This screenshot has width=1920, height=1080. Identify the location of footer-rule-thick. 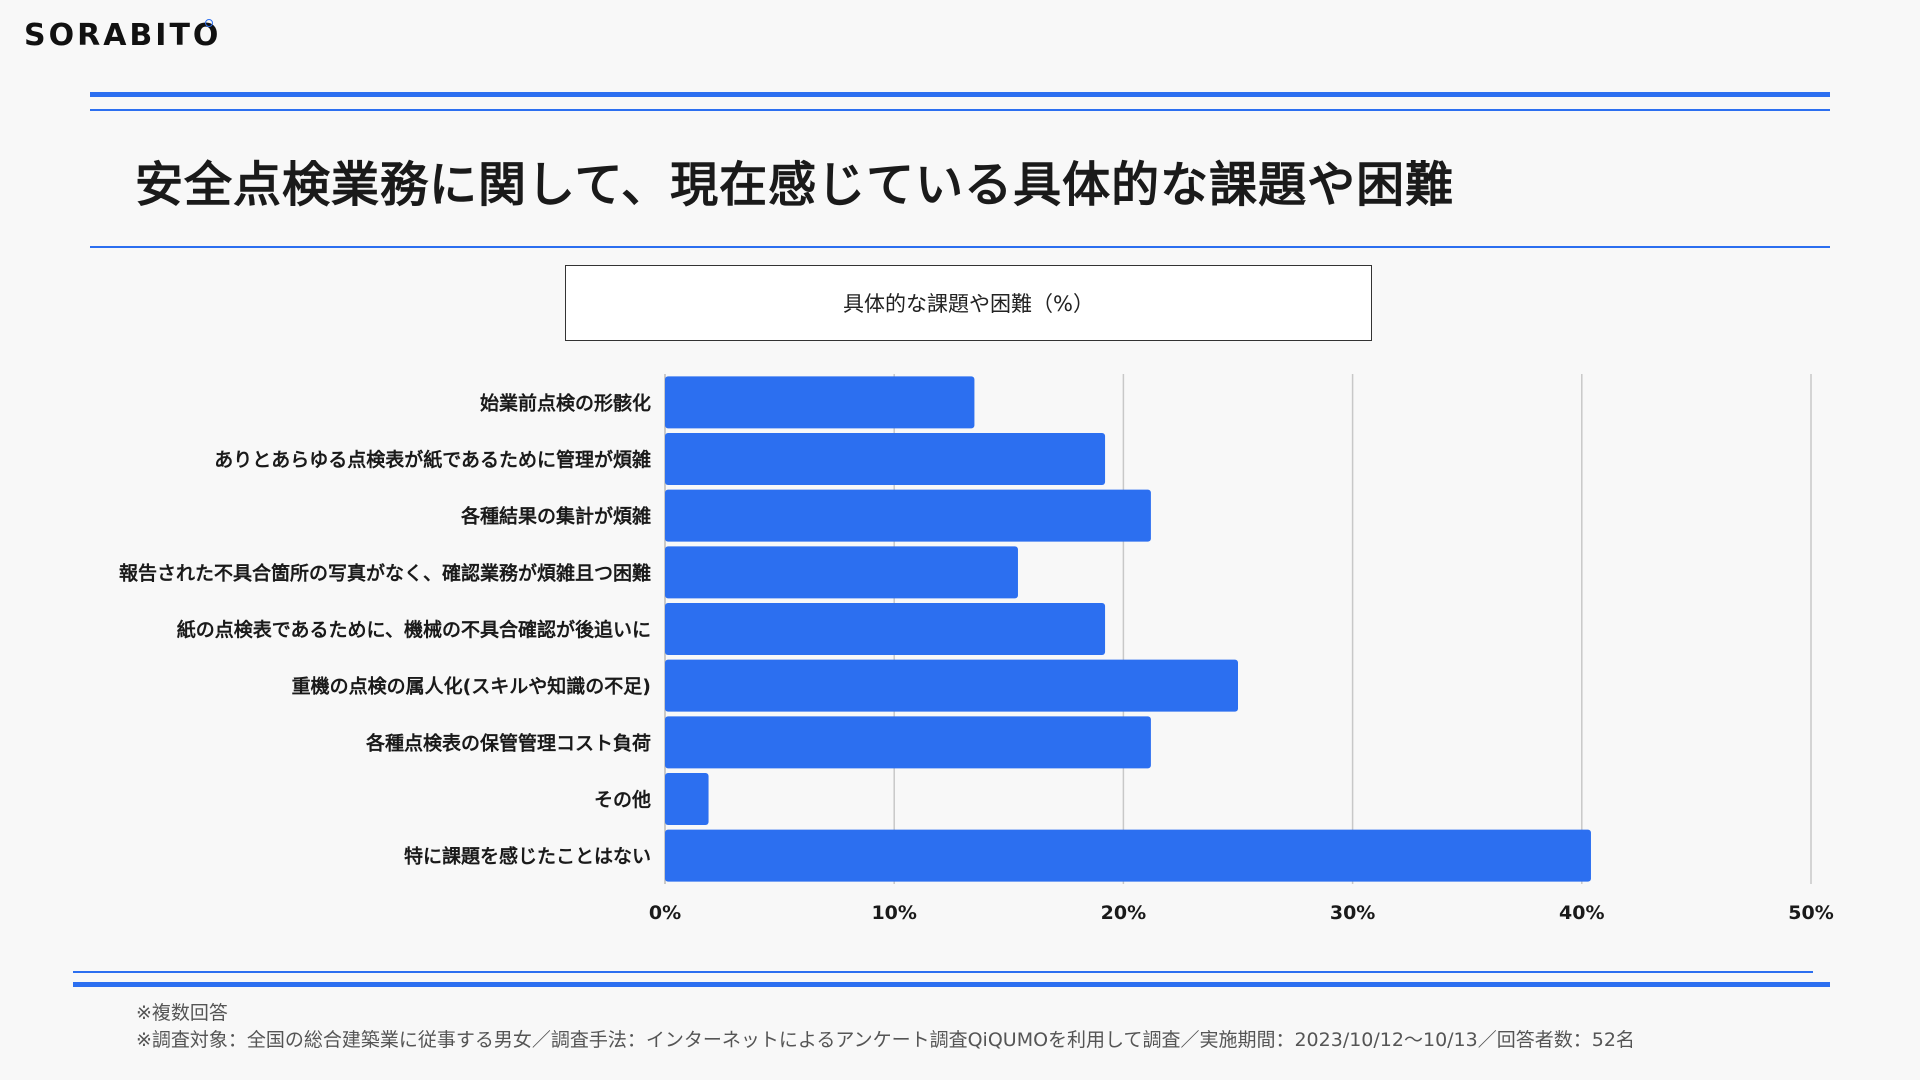
(951, 984).